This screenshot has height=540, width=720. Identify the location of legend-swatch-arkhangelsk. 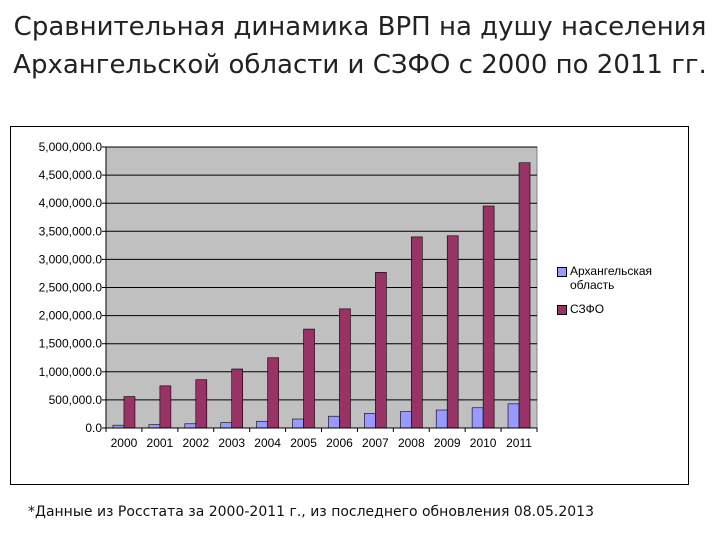
(562, 272).